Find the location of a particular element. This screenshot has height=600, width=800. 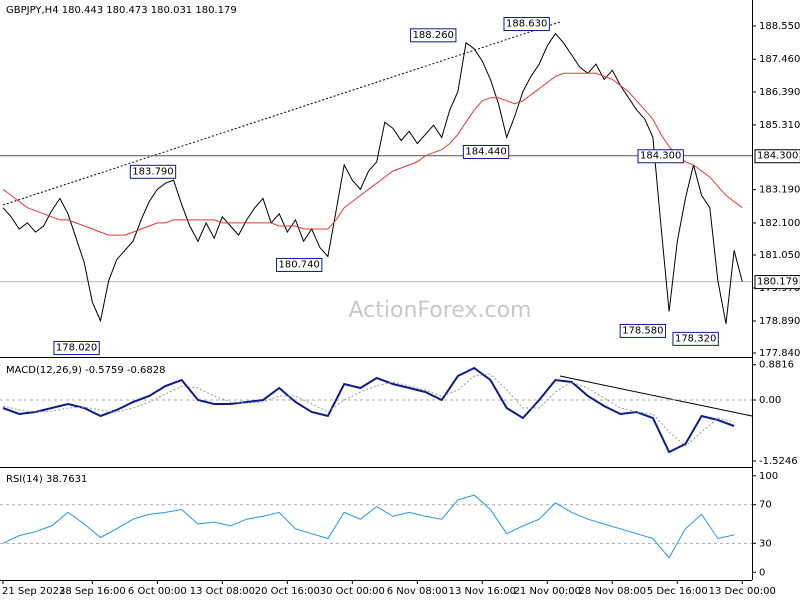

panel-title: MACD(12,26,9) -0.5759 -0.6828 is located at coordinates (86, 370).